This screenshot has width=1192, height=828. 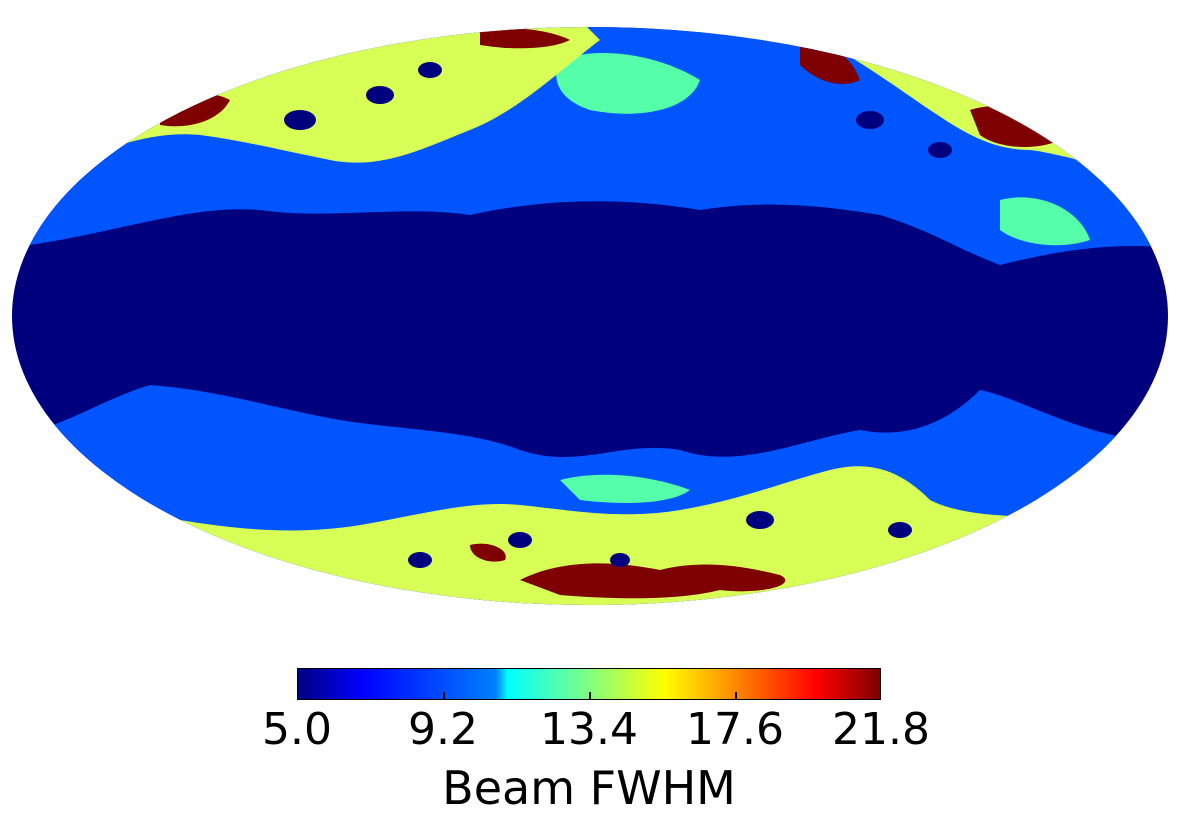 I want to click on colorbar-tick-label: 9.2, so click(x=443, y=729).